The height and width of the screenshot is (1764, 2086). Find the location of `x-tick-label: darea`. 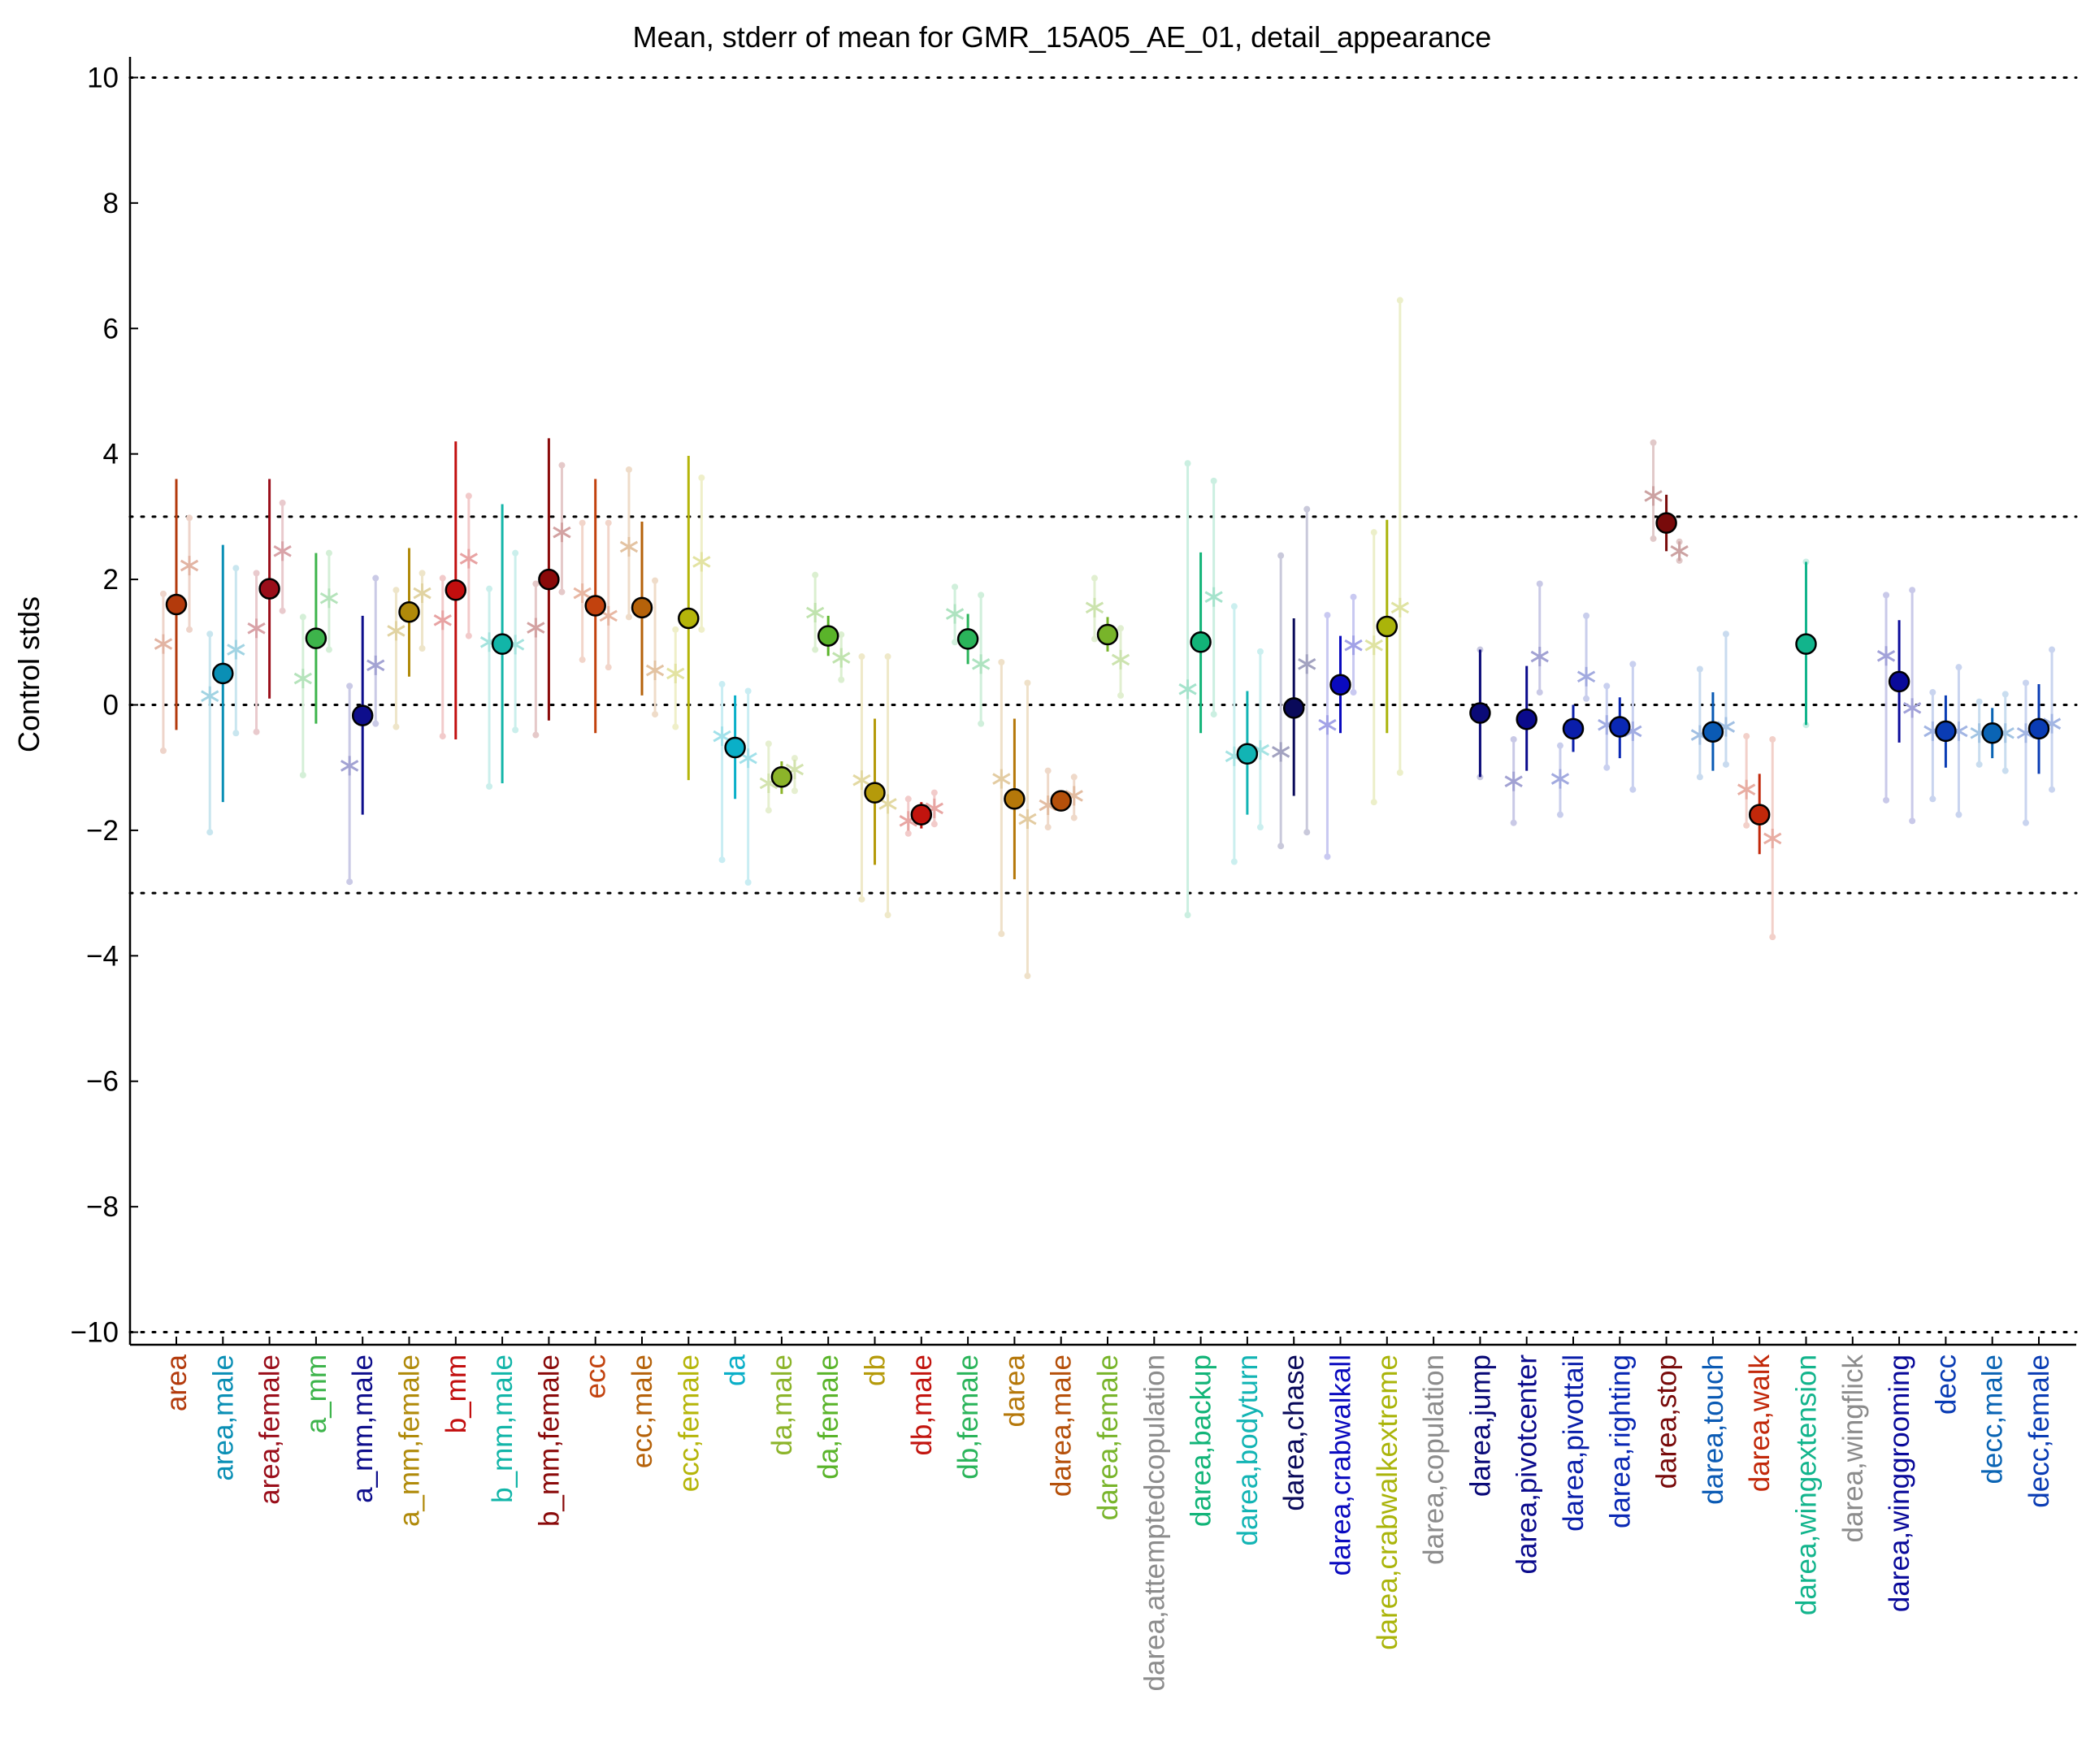

x-tick-label: darea is located at coordinates (1014, 1390).